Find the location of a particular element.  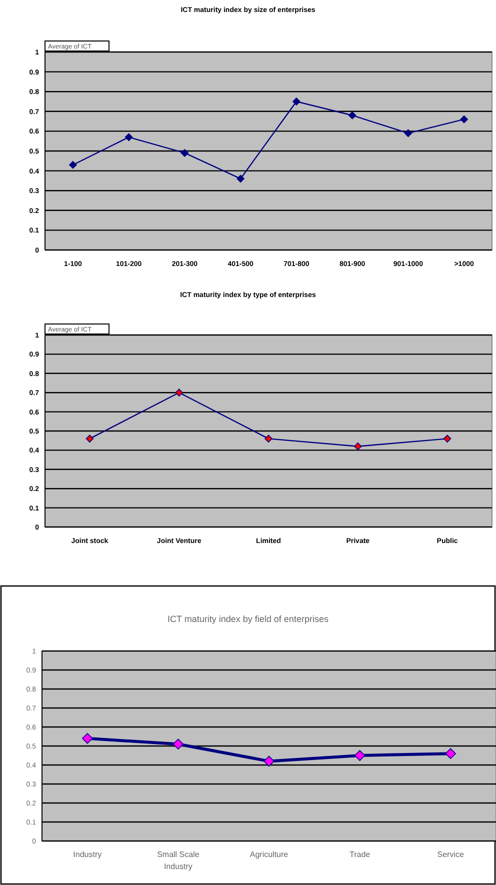

chart-title: ICT maturity index by field of enterprises is located at coordinates (248, 619).